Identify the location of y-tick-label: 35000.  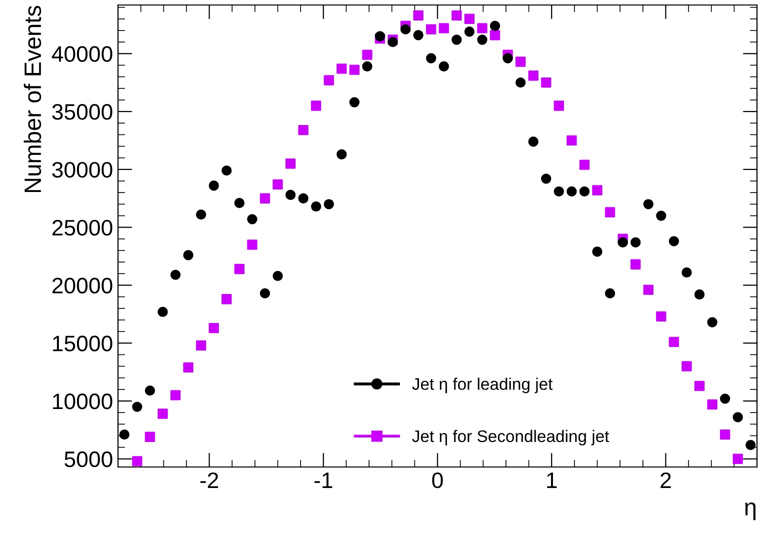
(82, 112).